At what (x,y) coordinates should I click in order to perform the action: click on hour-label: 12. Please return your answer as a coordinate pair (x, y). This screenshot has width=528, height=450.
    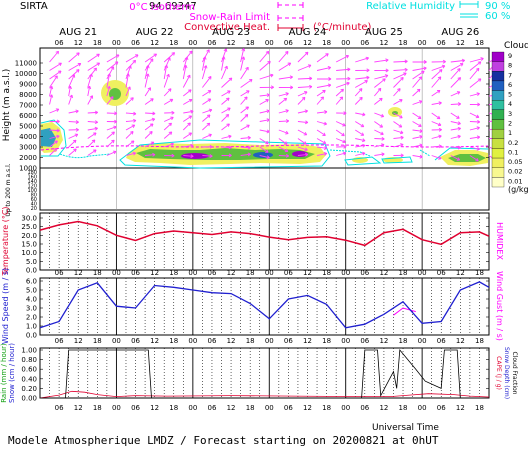
    Looking at the image, I should click on (460, 43).